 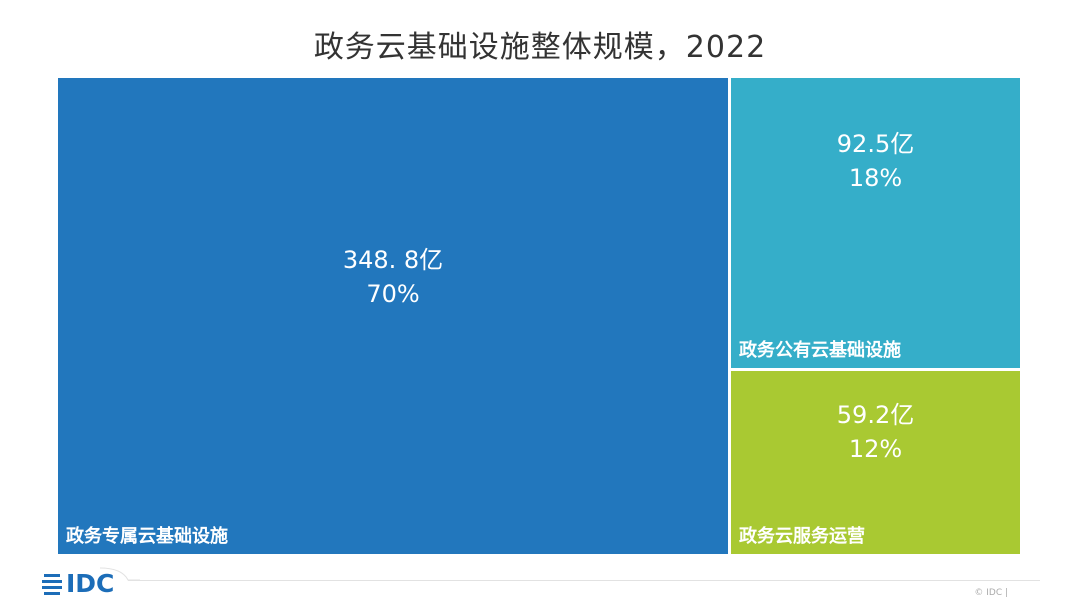 What do you see at coordinates (875, 449) in the screenshot?
I see `cell-percent-label: 12%` at bounding box center [875, 449].